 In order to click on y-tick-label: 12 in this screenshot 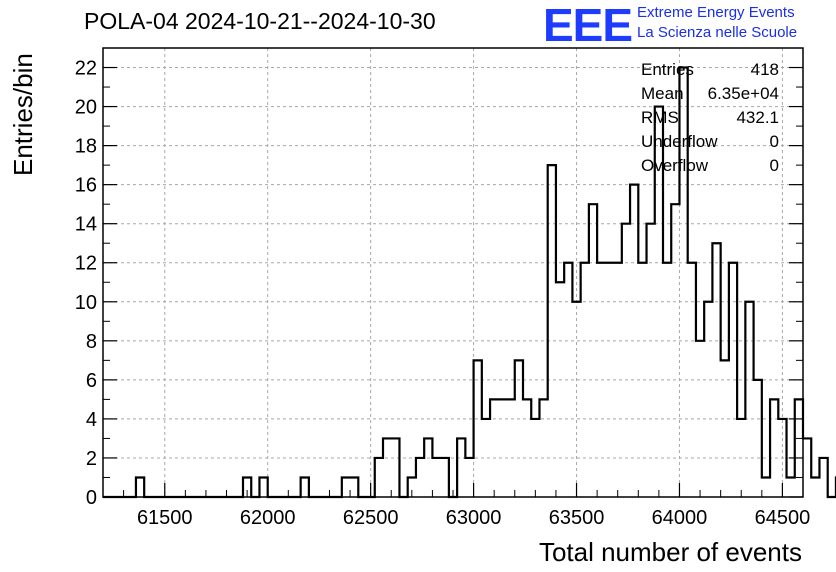, I will do `click(86, 264)`.